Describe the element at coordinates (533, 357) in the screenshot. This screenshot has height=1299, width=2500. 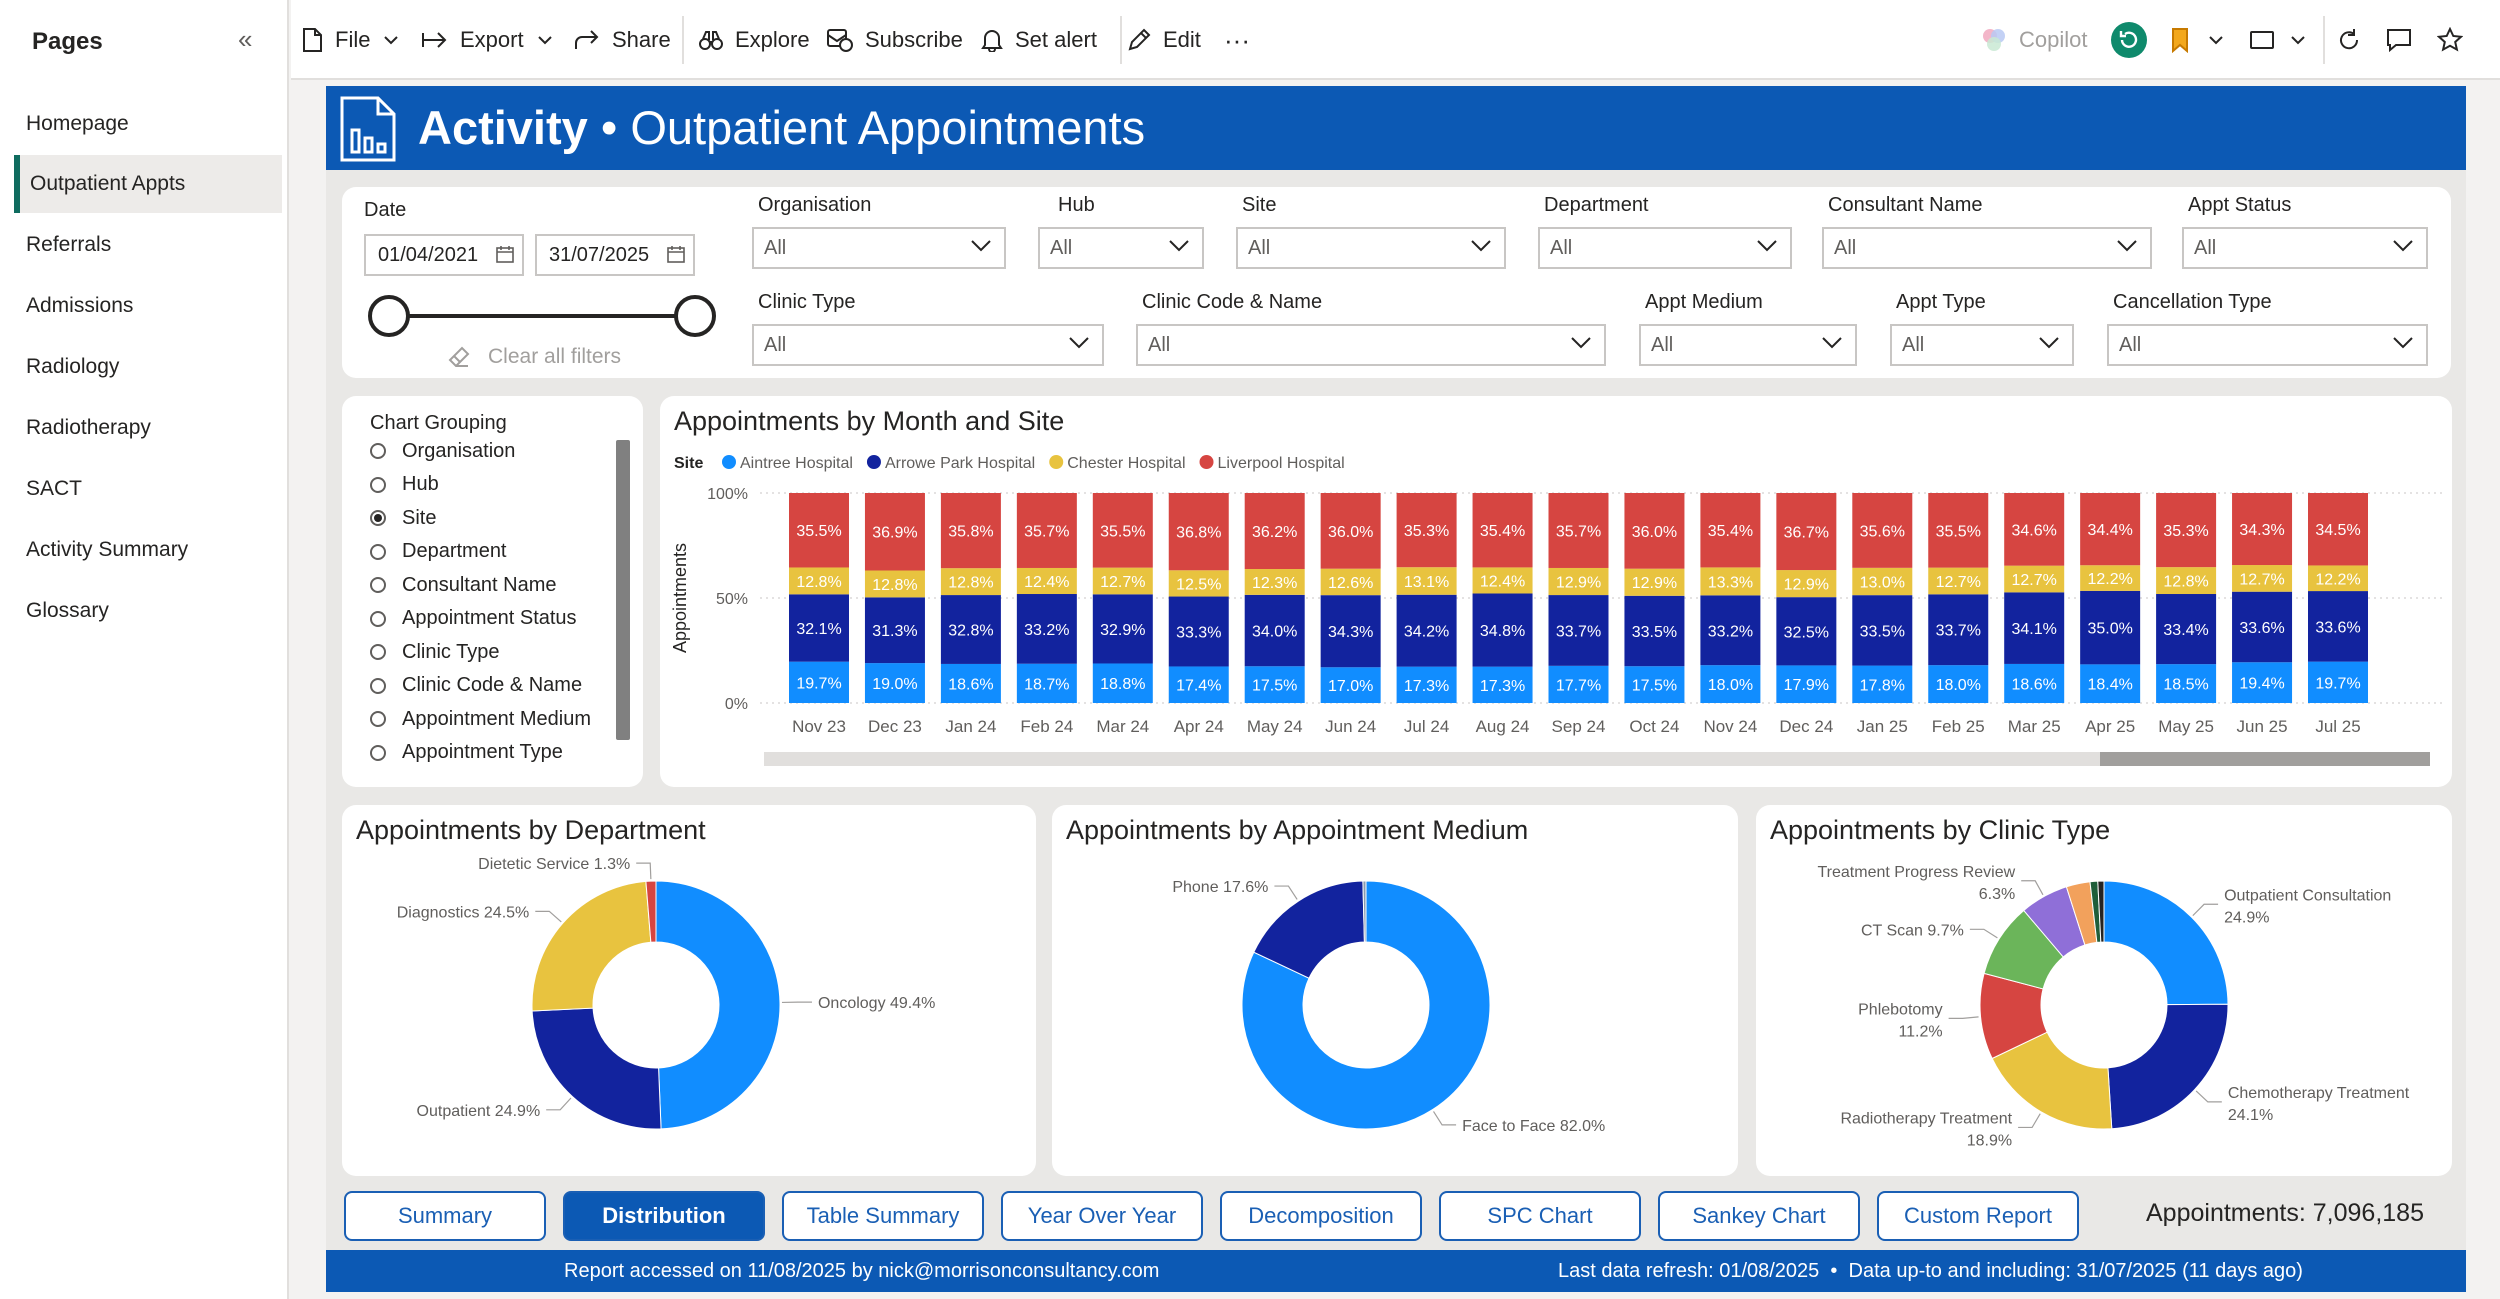
I see `clear-all-filters-button: Clear all filters` at that location.